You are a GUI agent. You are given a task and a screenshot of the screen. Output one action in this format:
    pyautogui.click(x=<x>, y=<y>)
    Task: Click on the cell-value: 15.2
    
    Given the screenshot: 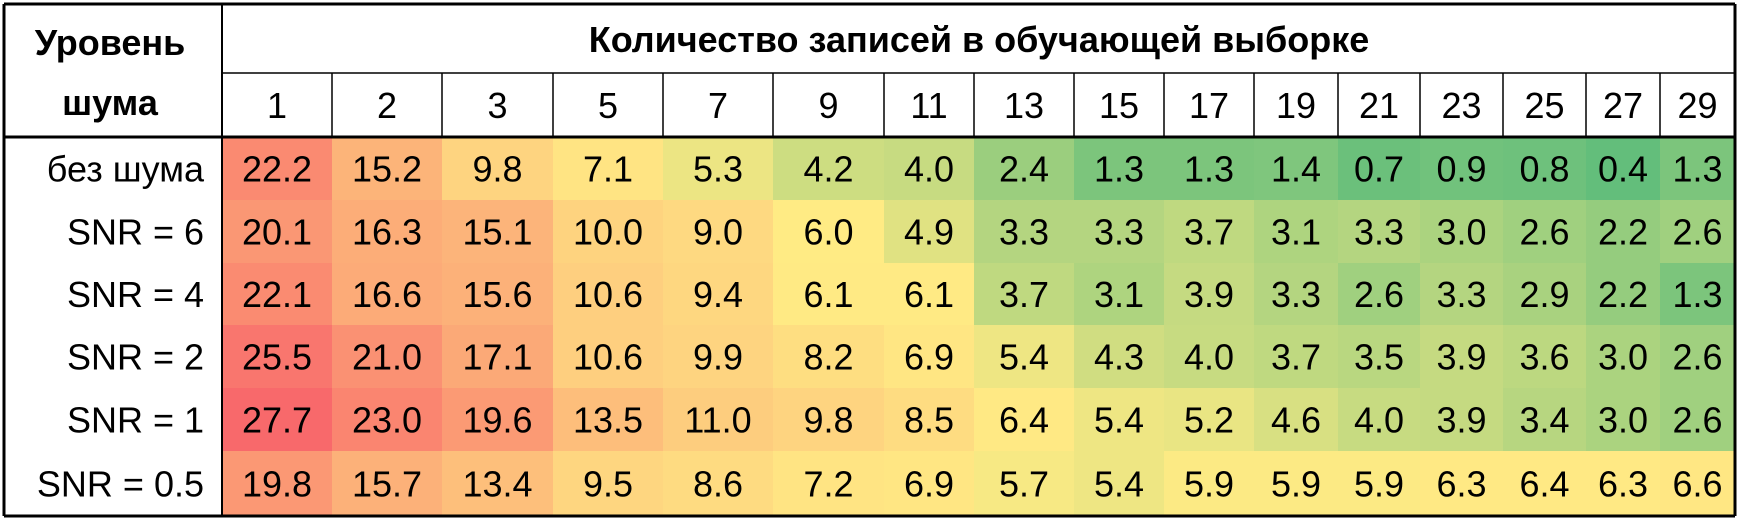 What is the action you would take?
    pyautogui.click(x=387, y=169)
    